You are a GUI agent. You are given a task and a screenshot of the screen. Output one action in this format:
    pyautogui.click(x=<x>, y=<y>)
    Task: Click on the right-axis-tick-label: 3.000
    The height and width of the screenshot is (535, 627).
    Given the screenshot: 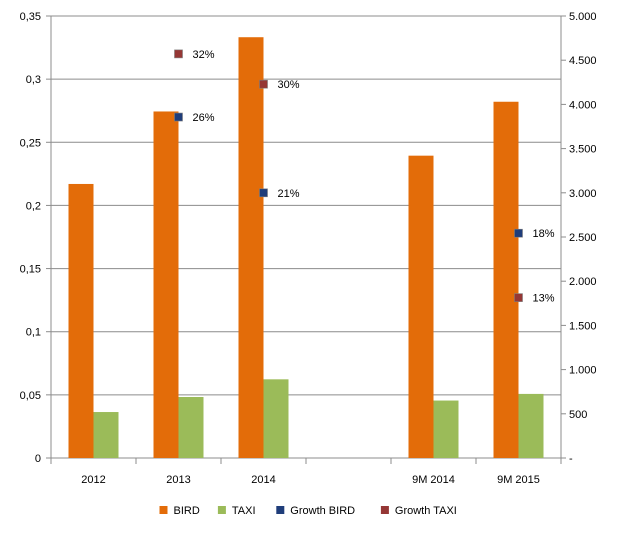 What is the action you would take?
    pyautogui.click(x=583, y=194)
    